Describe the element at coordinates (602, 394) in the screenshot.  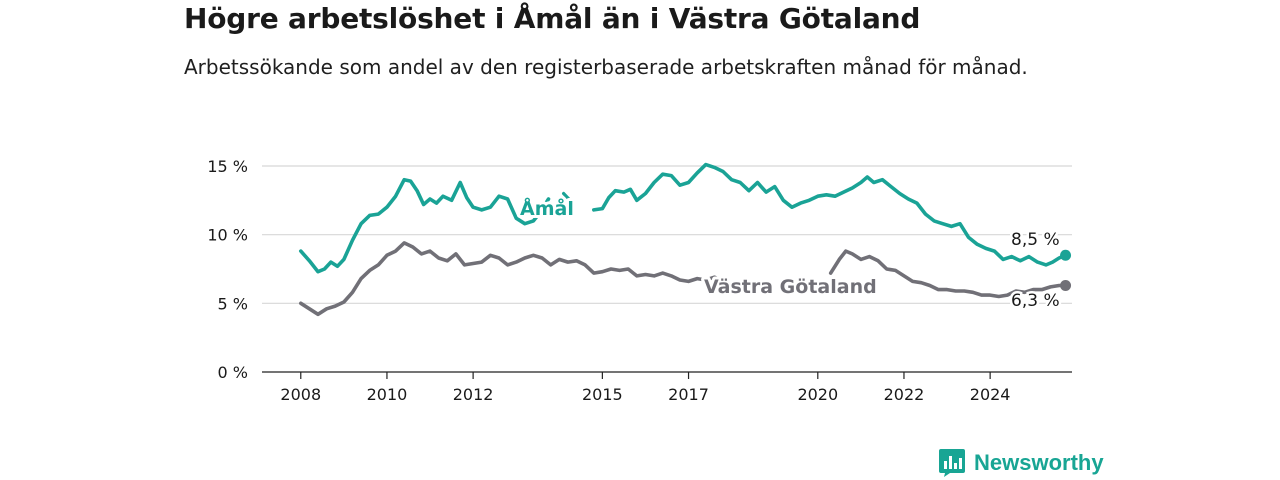
I see `x-tick-label: 2015` at that location.